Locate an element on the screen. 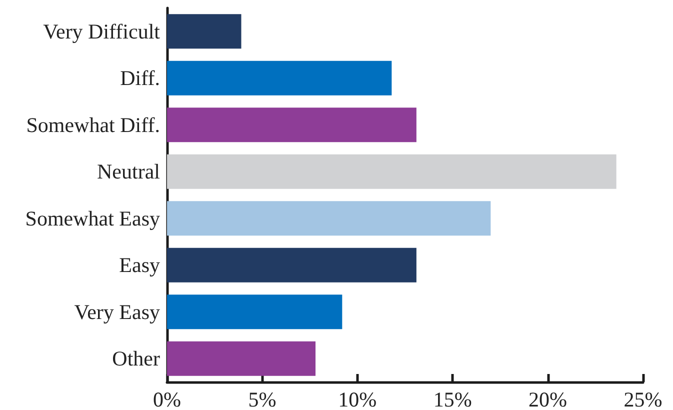 The image size is (673, 410). x-tick-label: 5% is located at coordinates (262, 399).